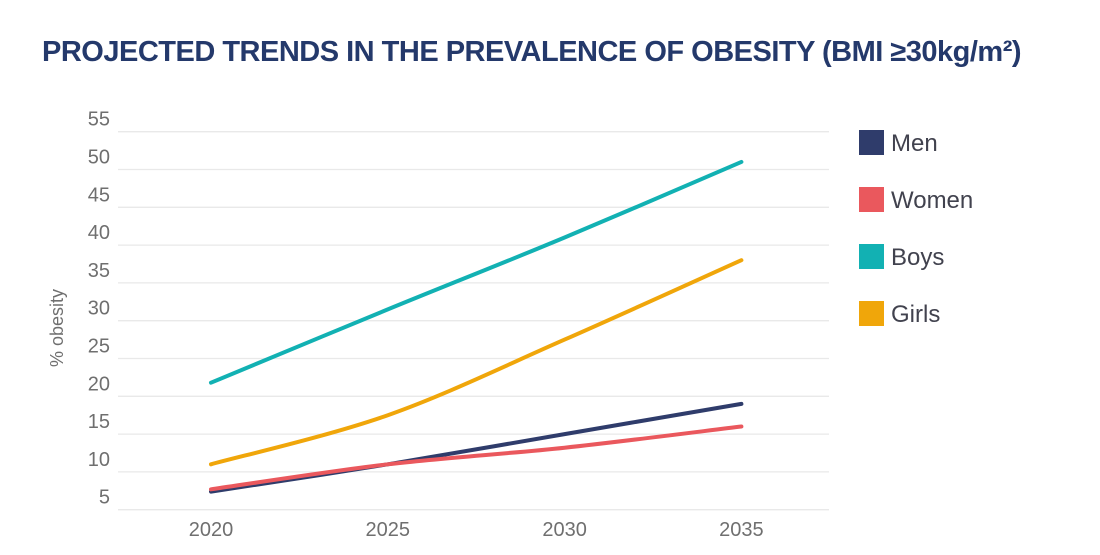  Describe the element at coordinates (741, 530) in the screenshot. I see `x-tick-label: 2035` at that location.